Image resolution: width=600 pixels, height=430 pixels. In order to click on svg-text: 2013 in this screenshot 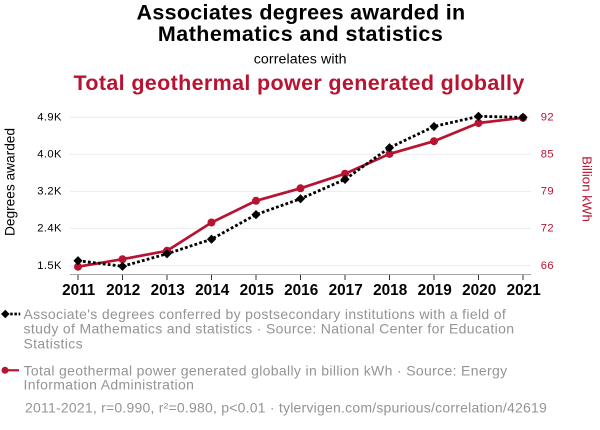, I will do `click(168, 290)`.